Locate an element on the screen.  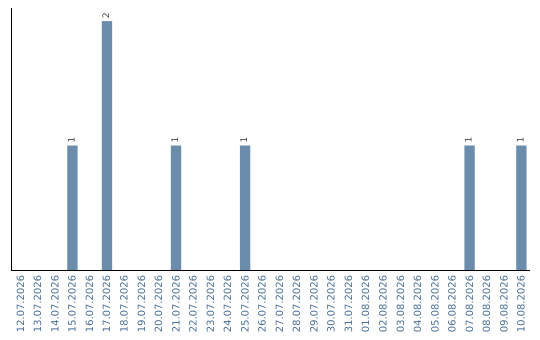
x-tick-label: 15.07.2026 is located at coordinates (73, 303).